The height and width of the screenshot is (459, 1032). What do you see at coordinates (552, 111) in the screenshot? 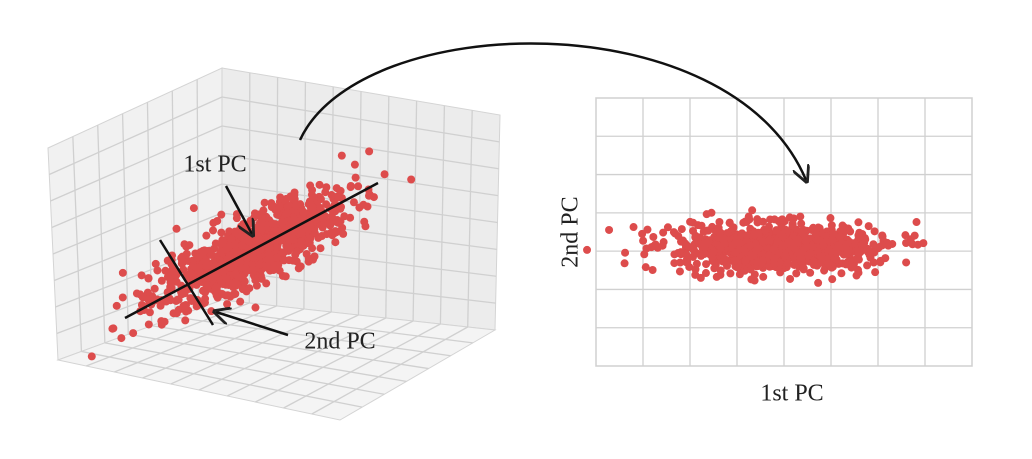
I see `transform-arrow` at bounding box center [552, 111].